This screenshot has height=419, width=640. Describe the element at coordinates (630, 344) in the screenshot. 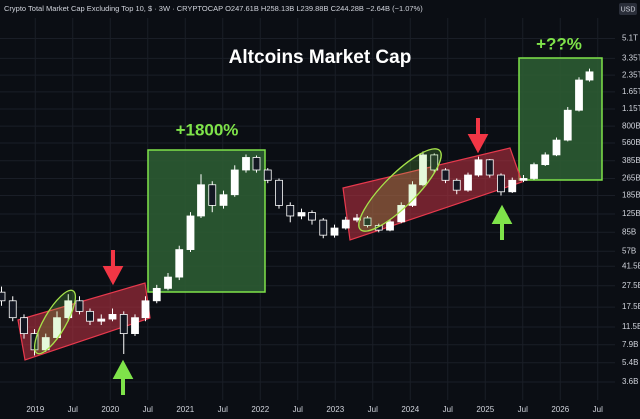

I see `y-tick-label: 7.9B` at that location.